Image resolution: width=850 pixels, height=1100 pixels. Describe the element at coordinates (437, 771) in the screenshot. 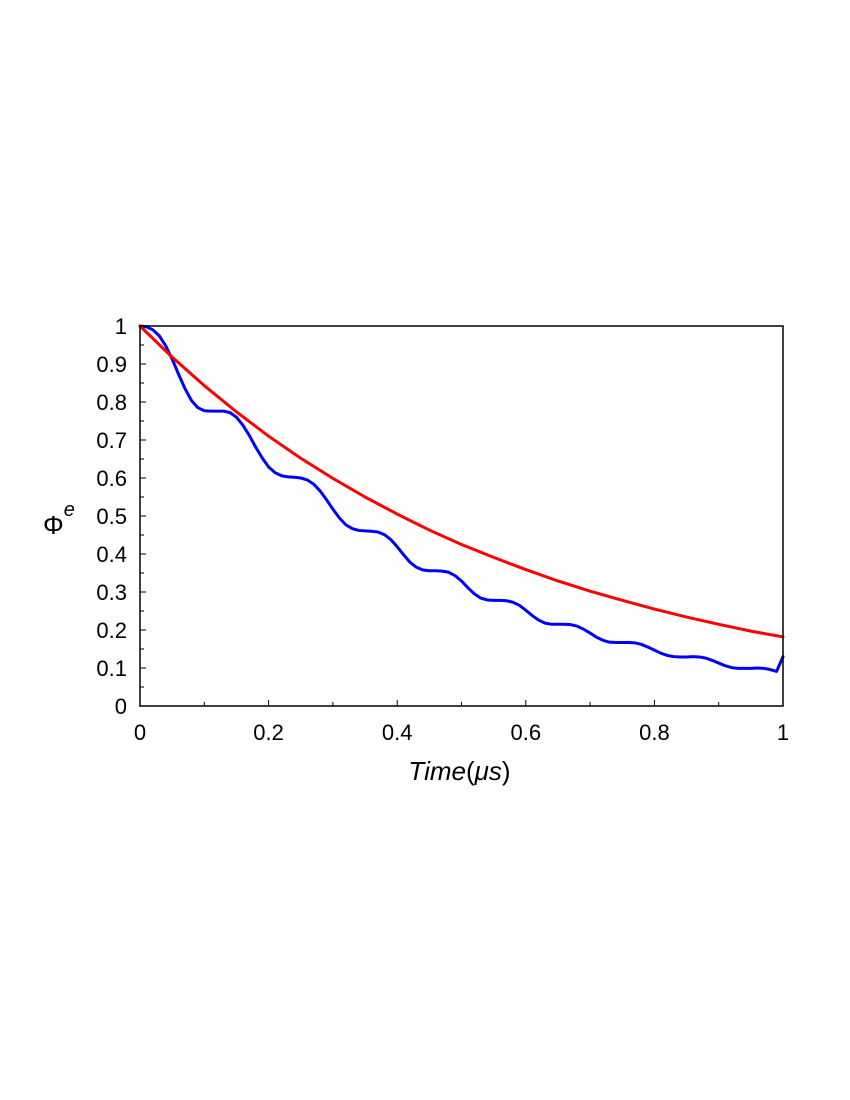

I see `x-axis-label-main: Time` at that location.